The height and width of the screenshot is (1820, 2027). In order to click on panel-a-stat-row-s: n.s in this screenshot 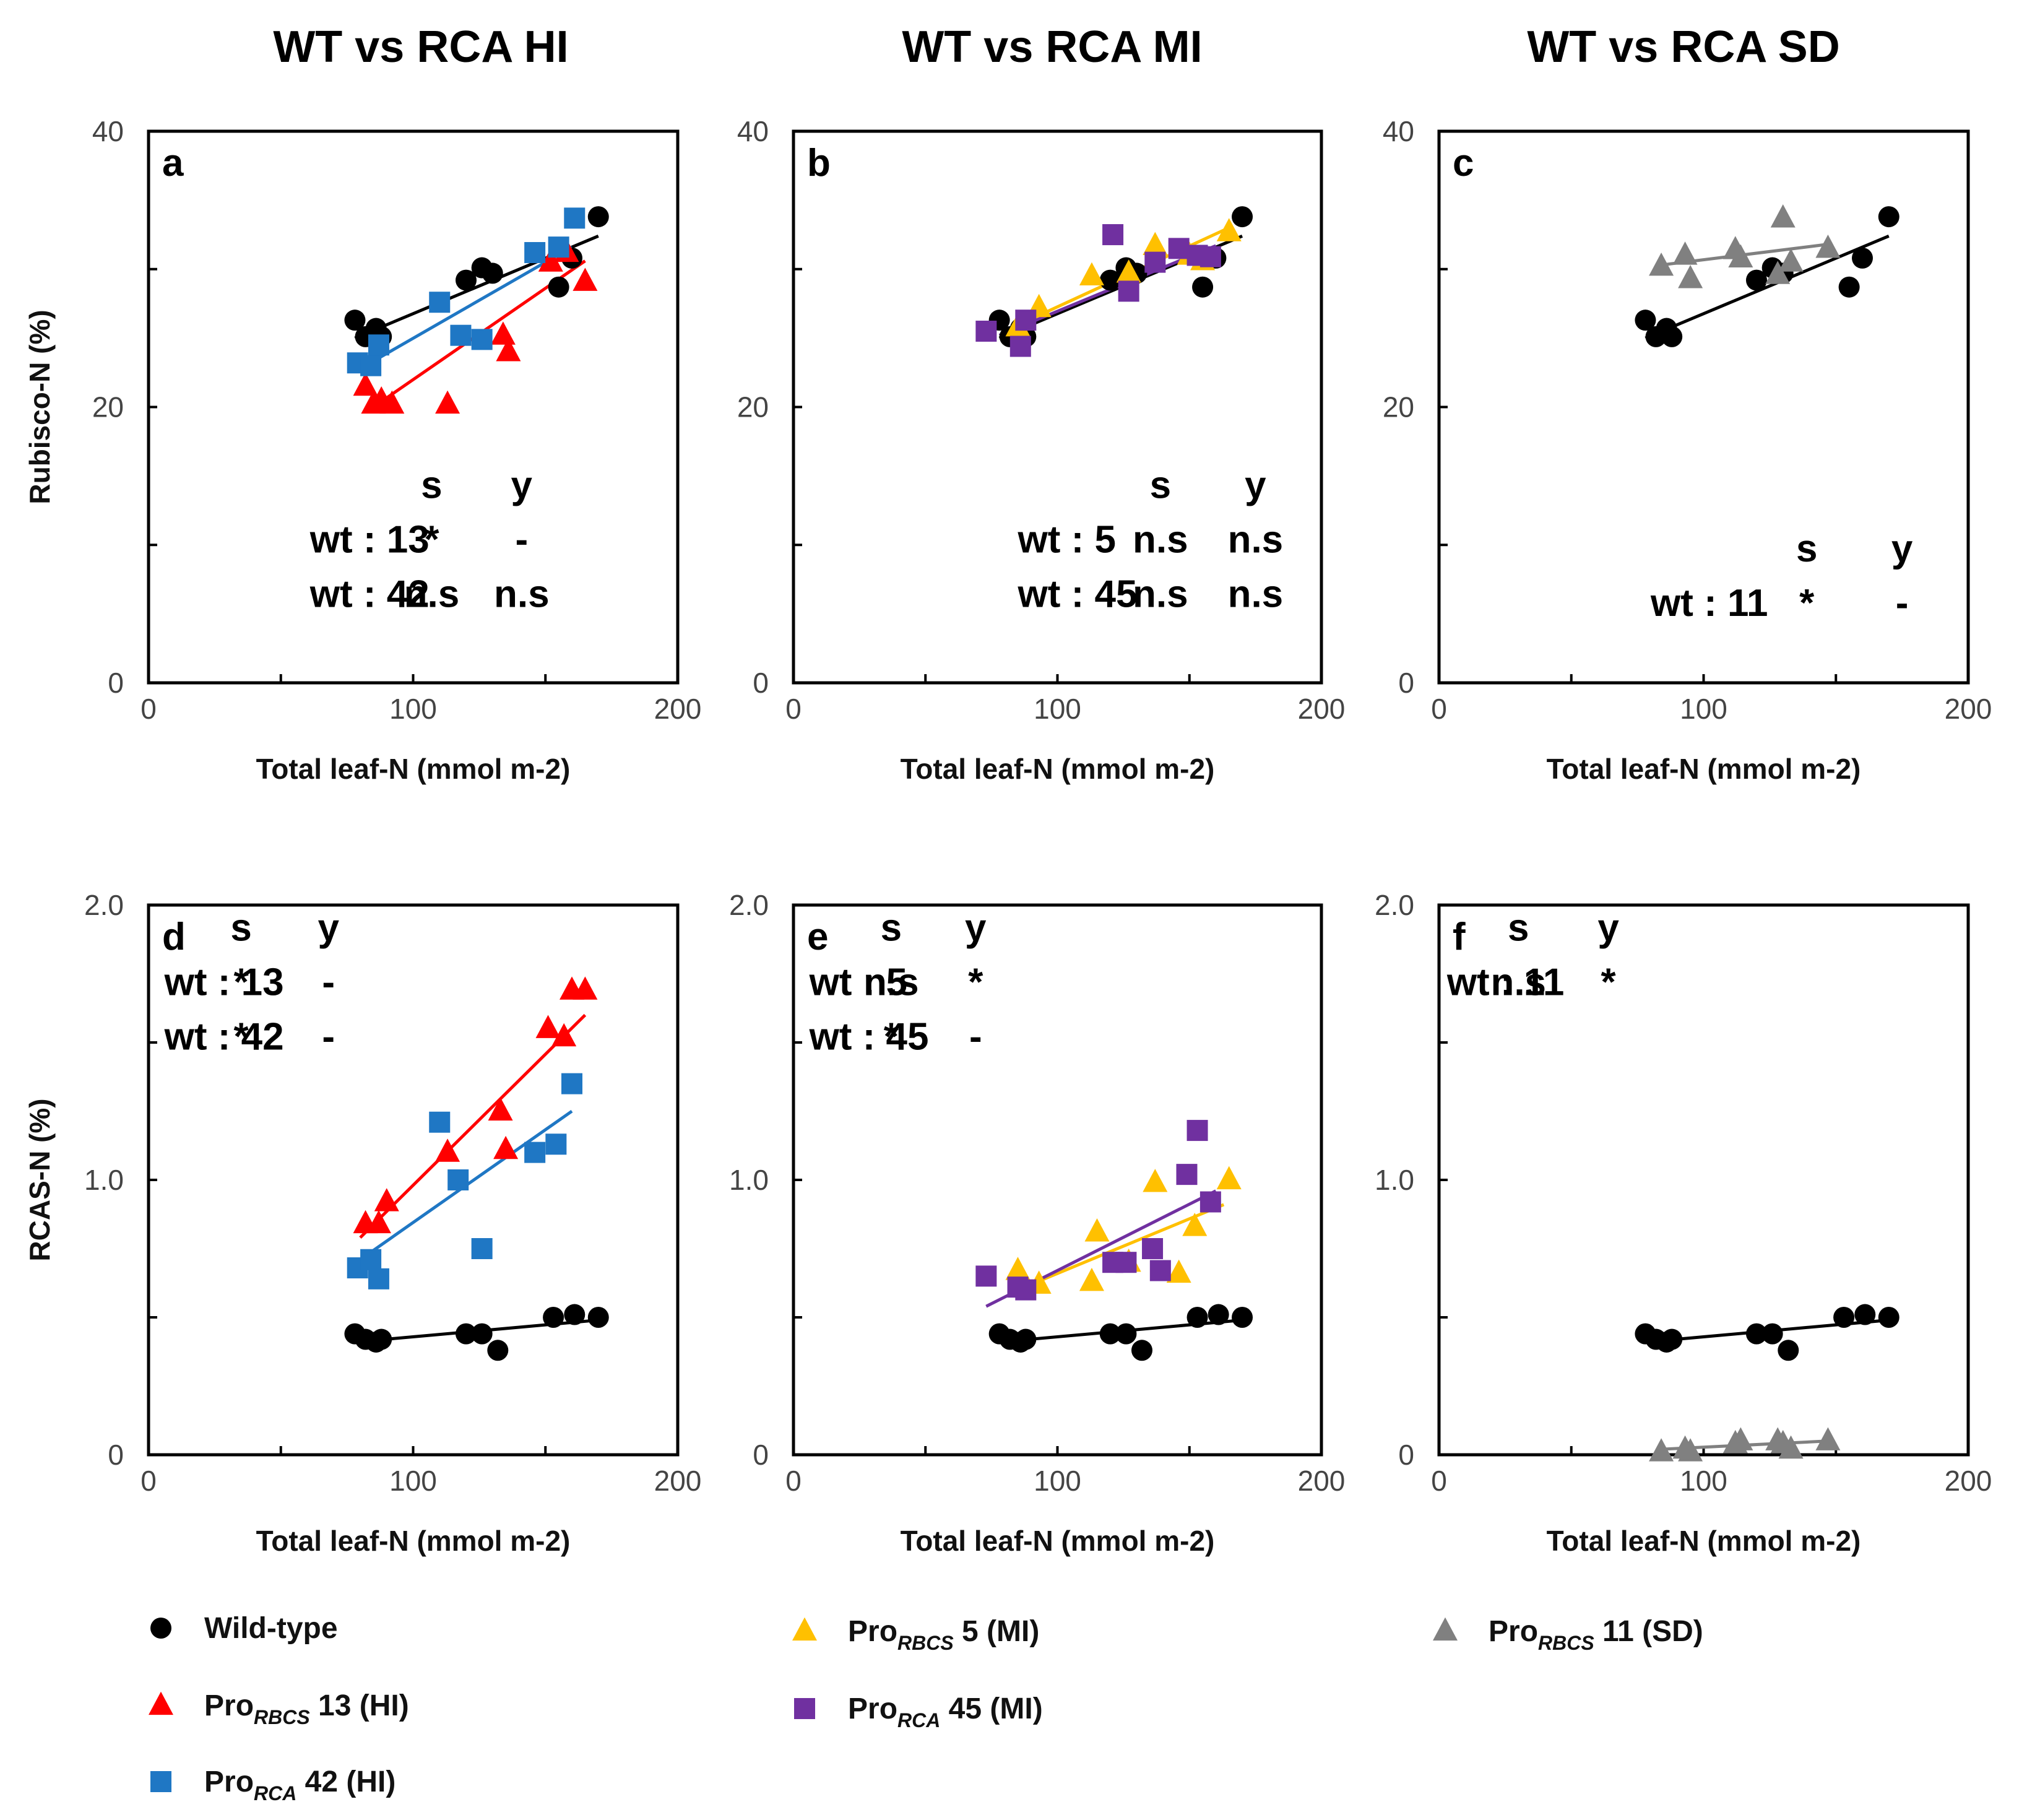, I will do `click(432, 594)`.